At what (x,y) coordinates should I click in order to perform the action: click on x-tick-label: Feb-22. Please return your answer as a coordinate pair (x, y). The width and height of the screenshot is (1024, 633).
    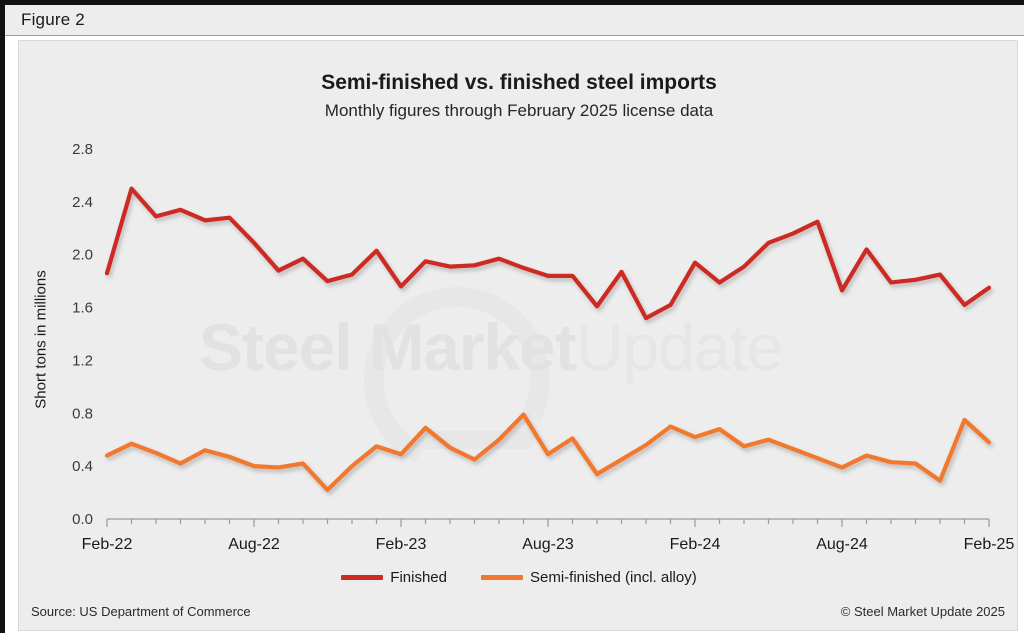
    Looking at the image, I should click on (107, 544).